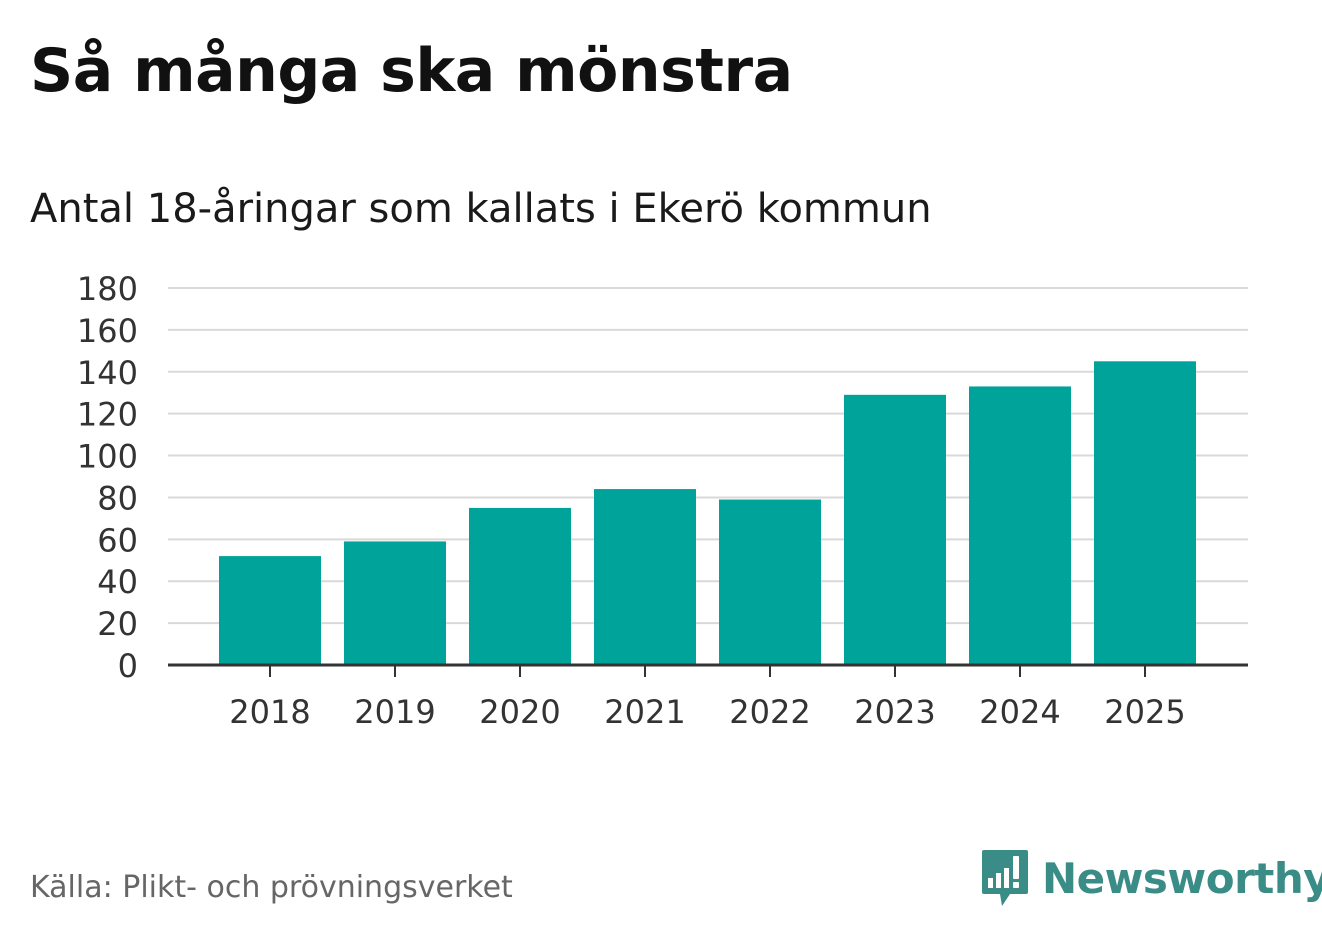  What do you see at coordinates (1019, 712) in the screenshot?
I see `x-tick-label: 2024` at bounding box center [1019, 712].